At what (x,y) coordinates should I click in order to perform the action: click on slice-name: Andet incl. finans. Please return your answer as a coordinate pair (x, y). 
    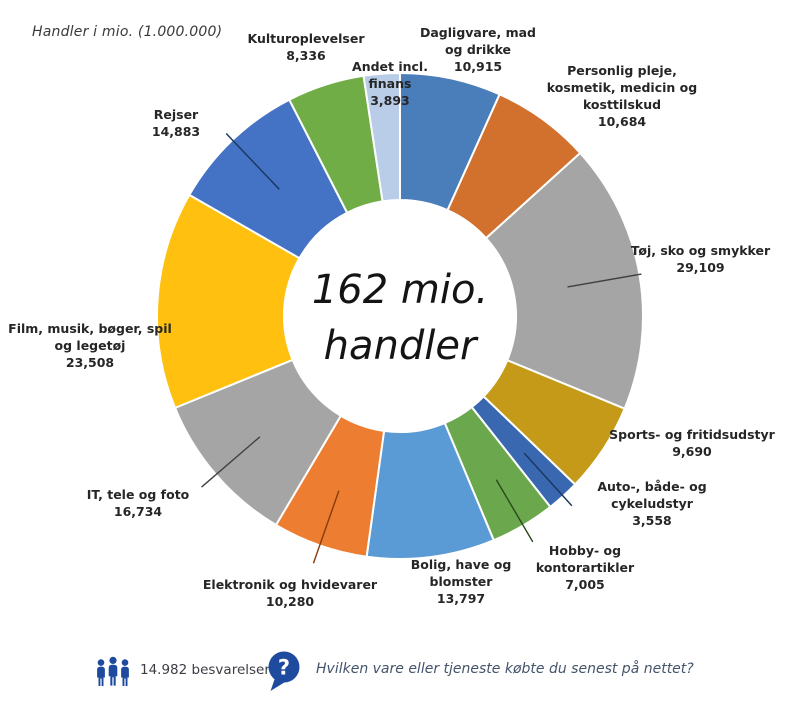
    Looking at the image, I should click on (390, 75).